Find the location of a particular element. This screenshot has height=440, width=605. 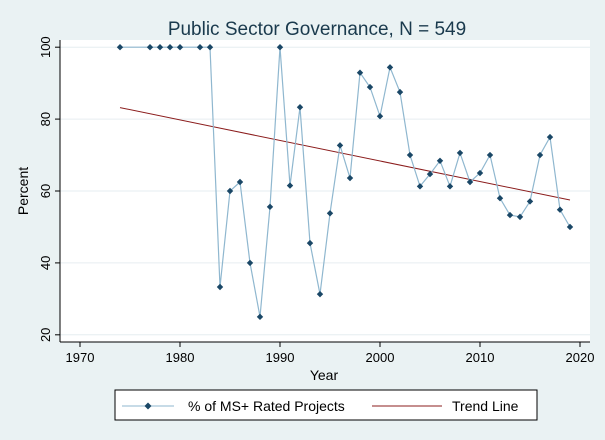

x-axis-label: Year is located at coordinates (324, 375).